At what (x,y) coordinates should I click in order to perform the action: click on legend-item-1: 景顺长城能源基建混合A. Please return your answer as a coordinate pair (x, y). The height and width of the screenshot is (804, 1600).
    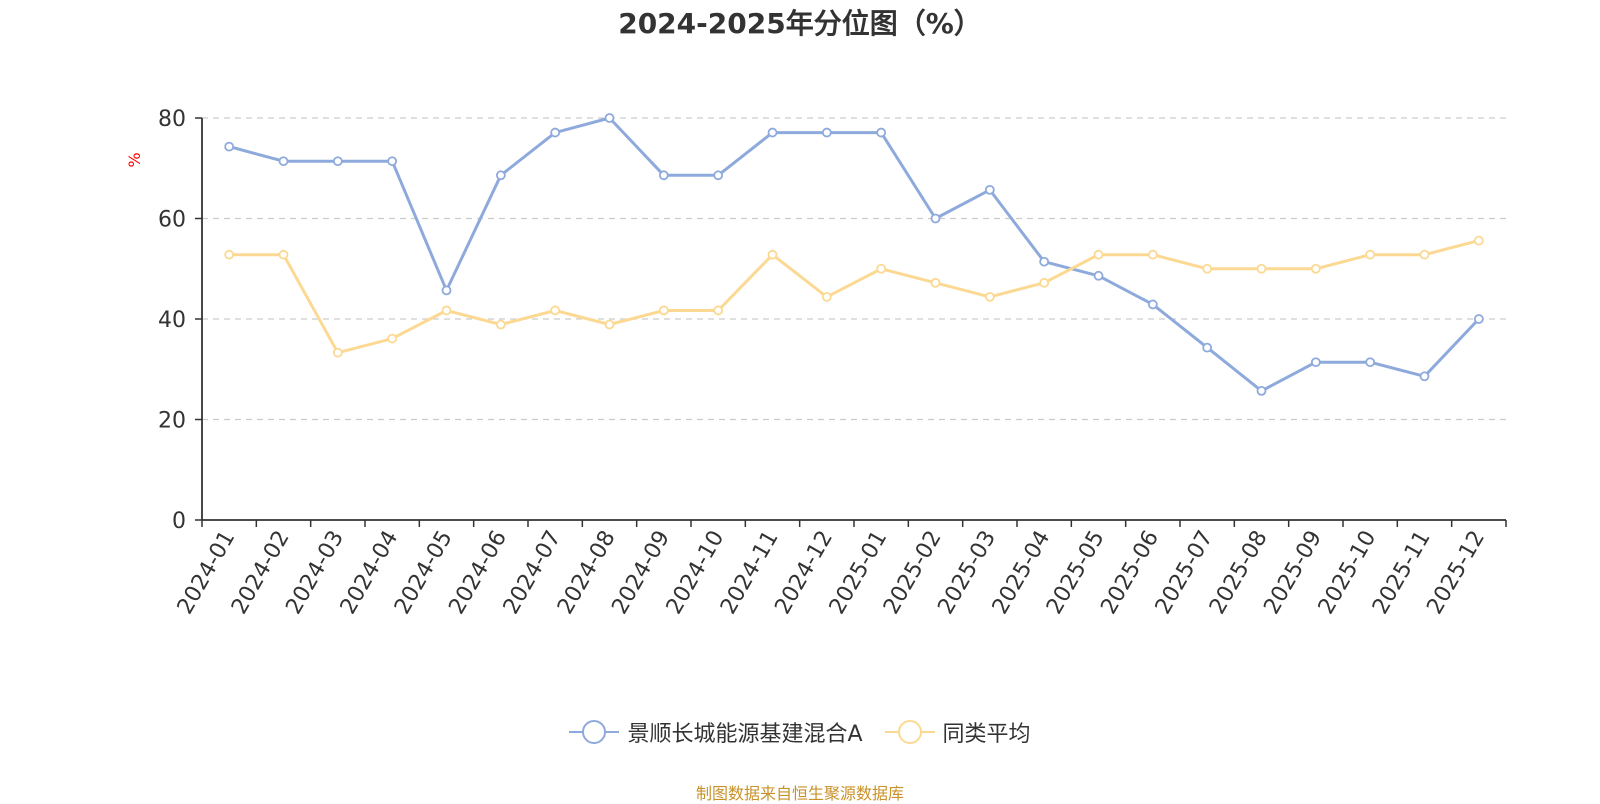
    Looking at the image, I should click on (716, 732).